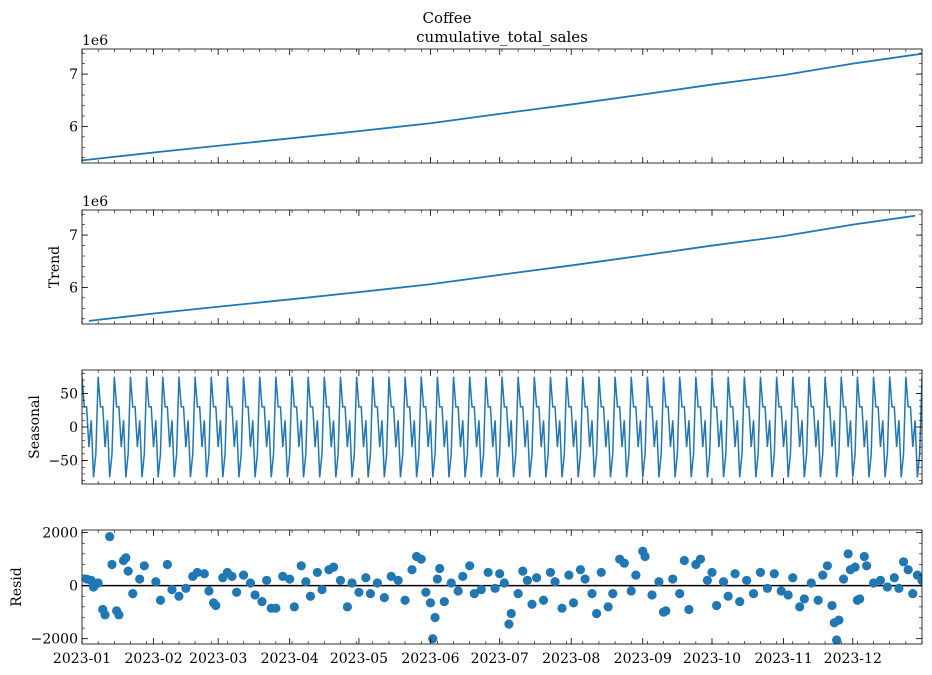 The width and height of the screenshot is (932, 675). Describe the element at coordinates (73, 127) in the screenshot. I see `y-tick-label: 6` at that location.